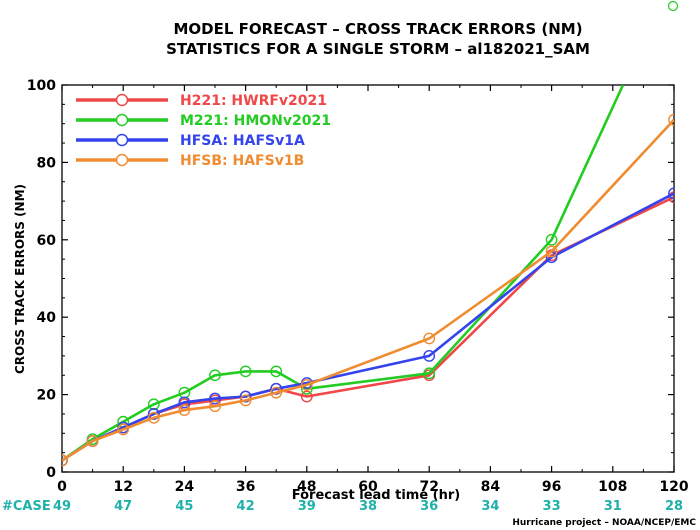 This screenshot has height=530, width=700. What do you see at coordinates (552, 506) in the screenshot?
I see `case-count: 33` at bounding box center [552, 506].